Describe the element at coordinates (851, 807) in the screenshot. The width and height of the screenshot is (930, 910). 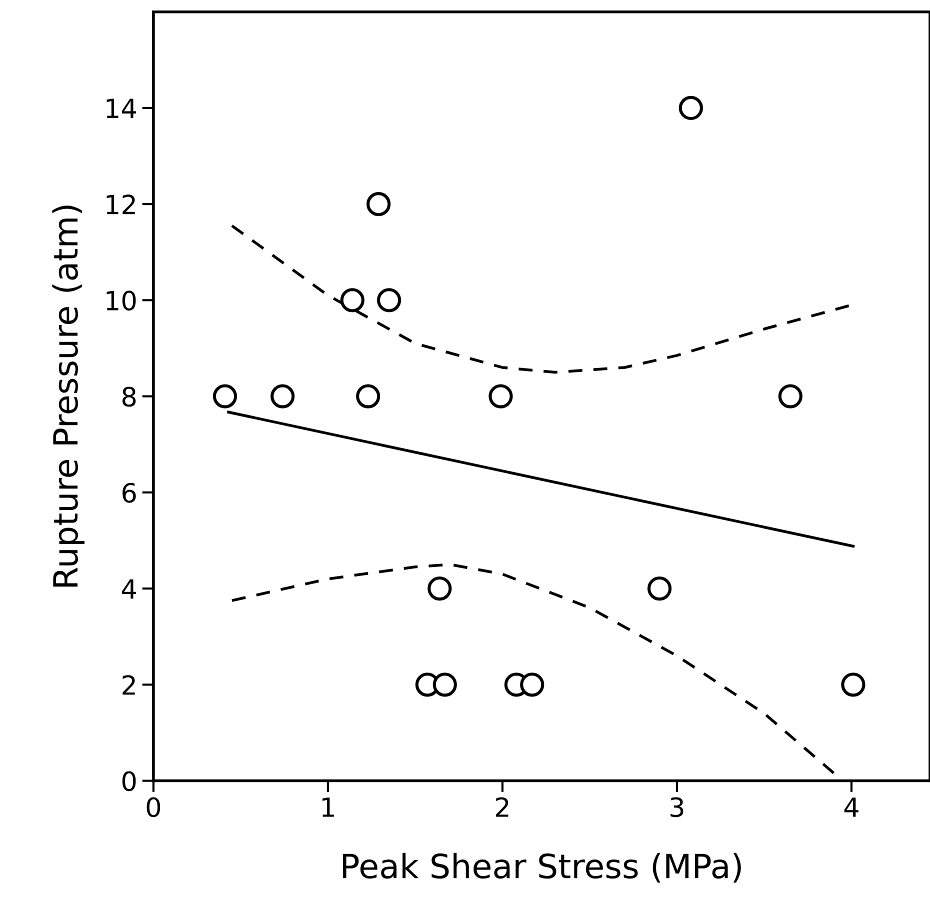
I see `x-tick-label: 4` at that location.